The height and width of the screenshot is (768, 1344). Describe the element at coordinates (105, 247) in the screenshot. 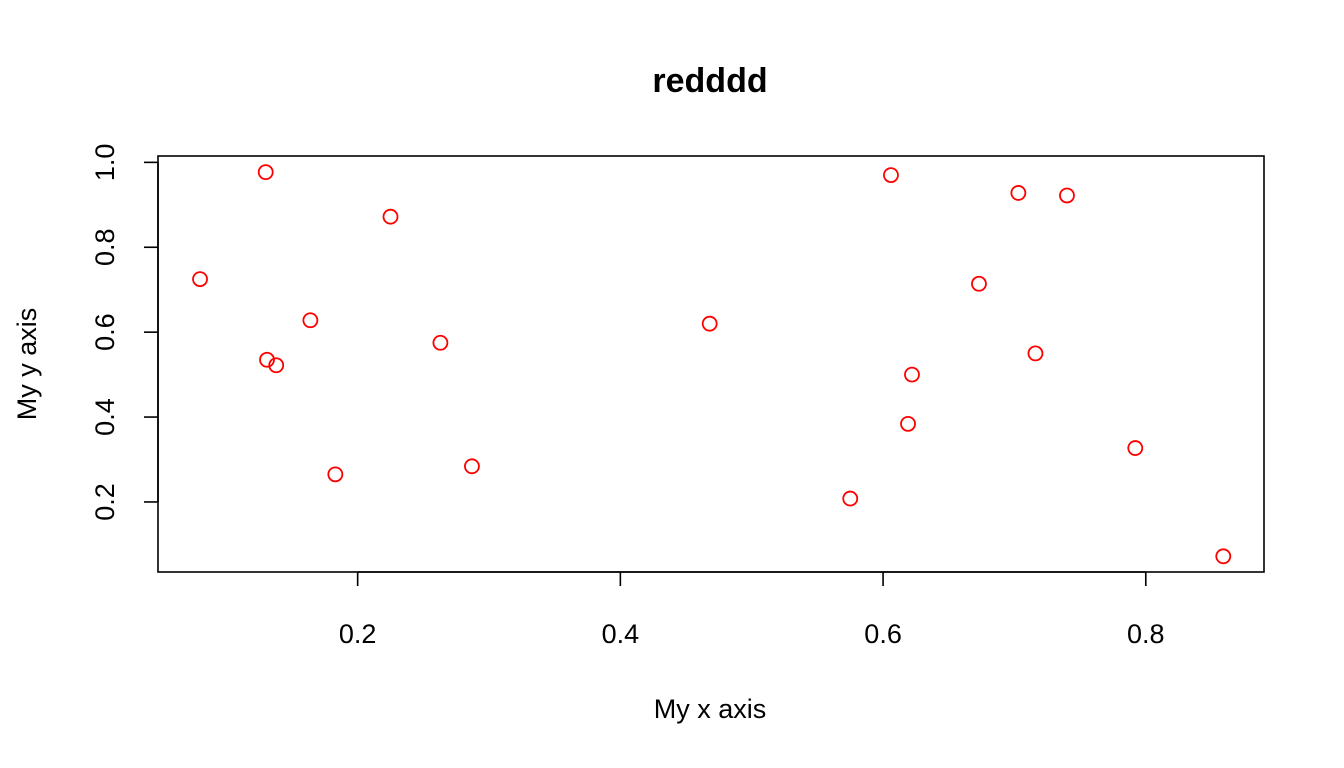

I see `y-tick-label: 0.8` at that location.